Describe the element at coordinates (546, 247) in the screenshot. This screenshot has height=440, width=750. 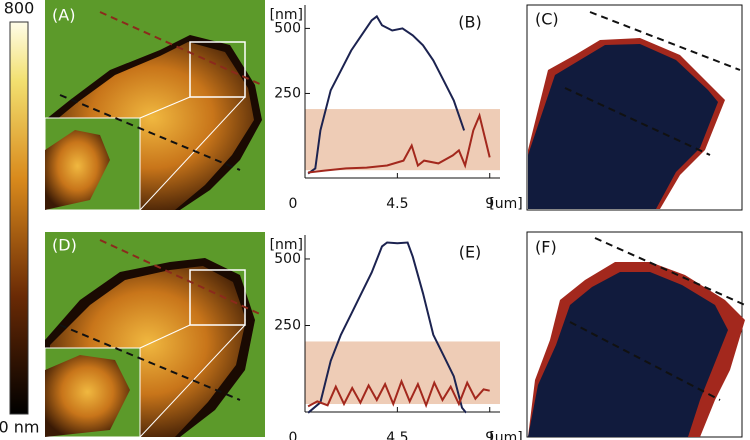
I see `panel-label: (F)` at that location.